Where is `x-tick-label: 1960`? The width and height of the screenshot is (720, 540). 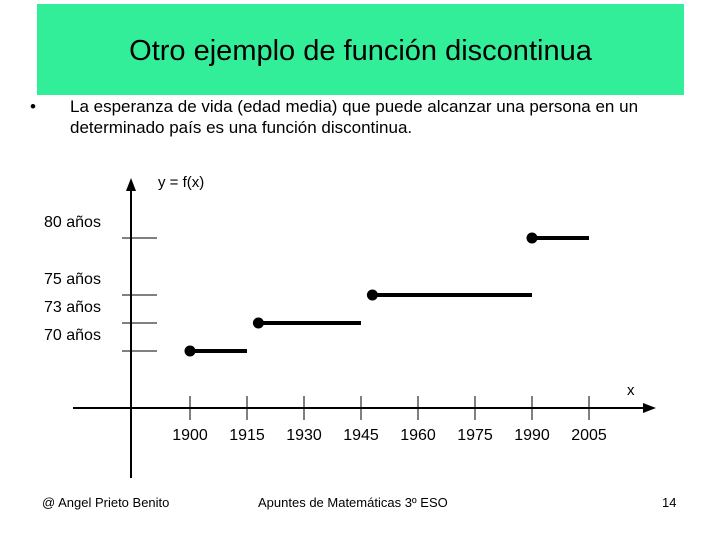
x-tick-label: 1960 is located at coordinates (418, 435).